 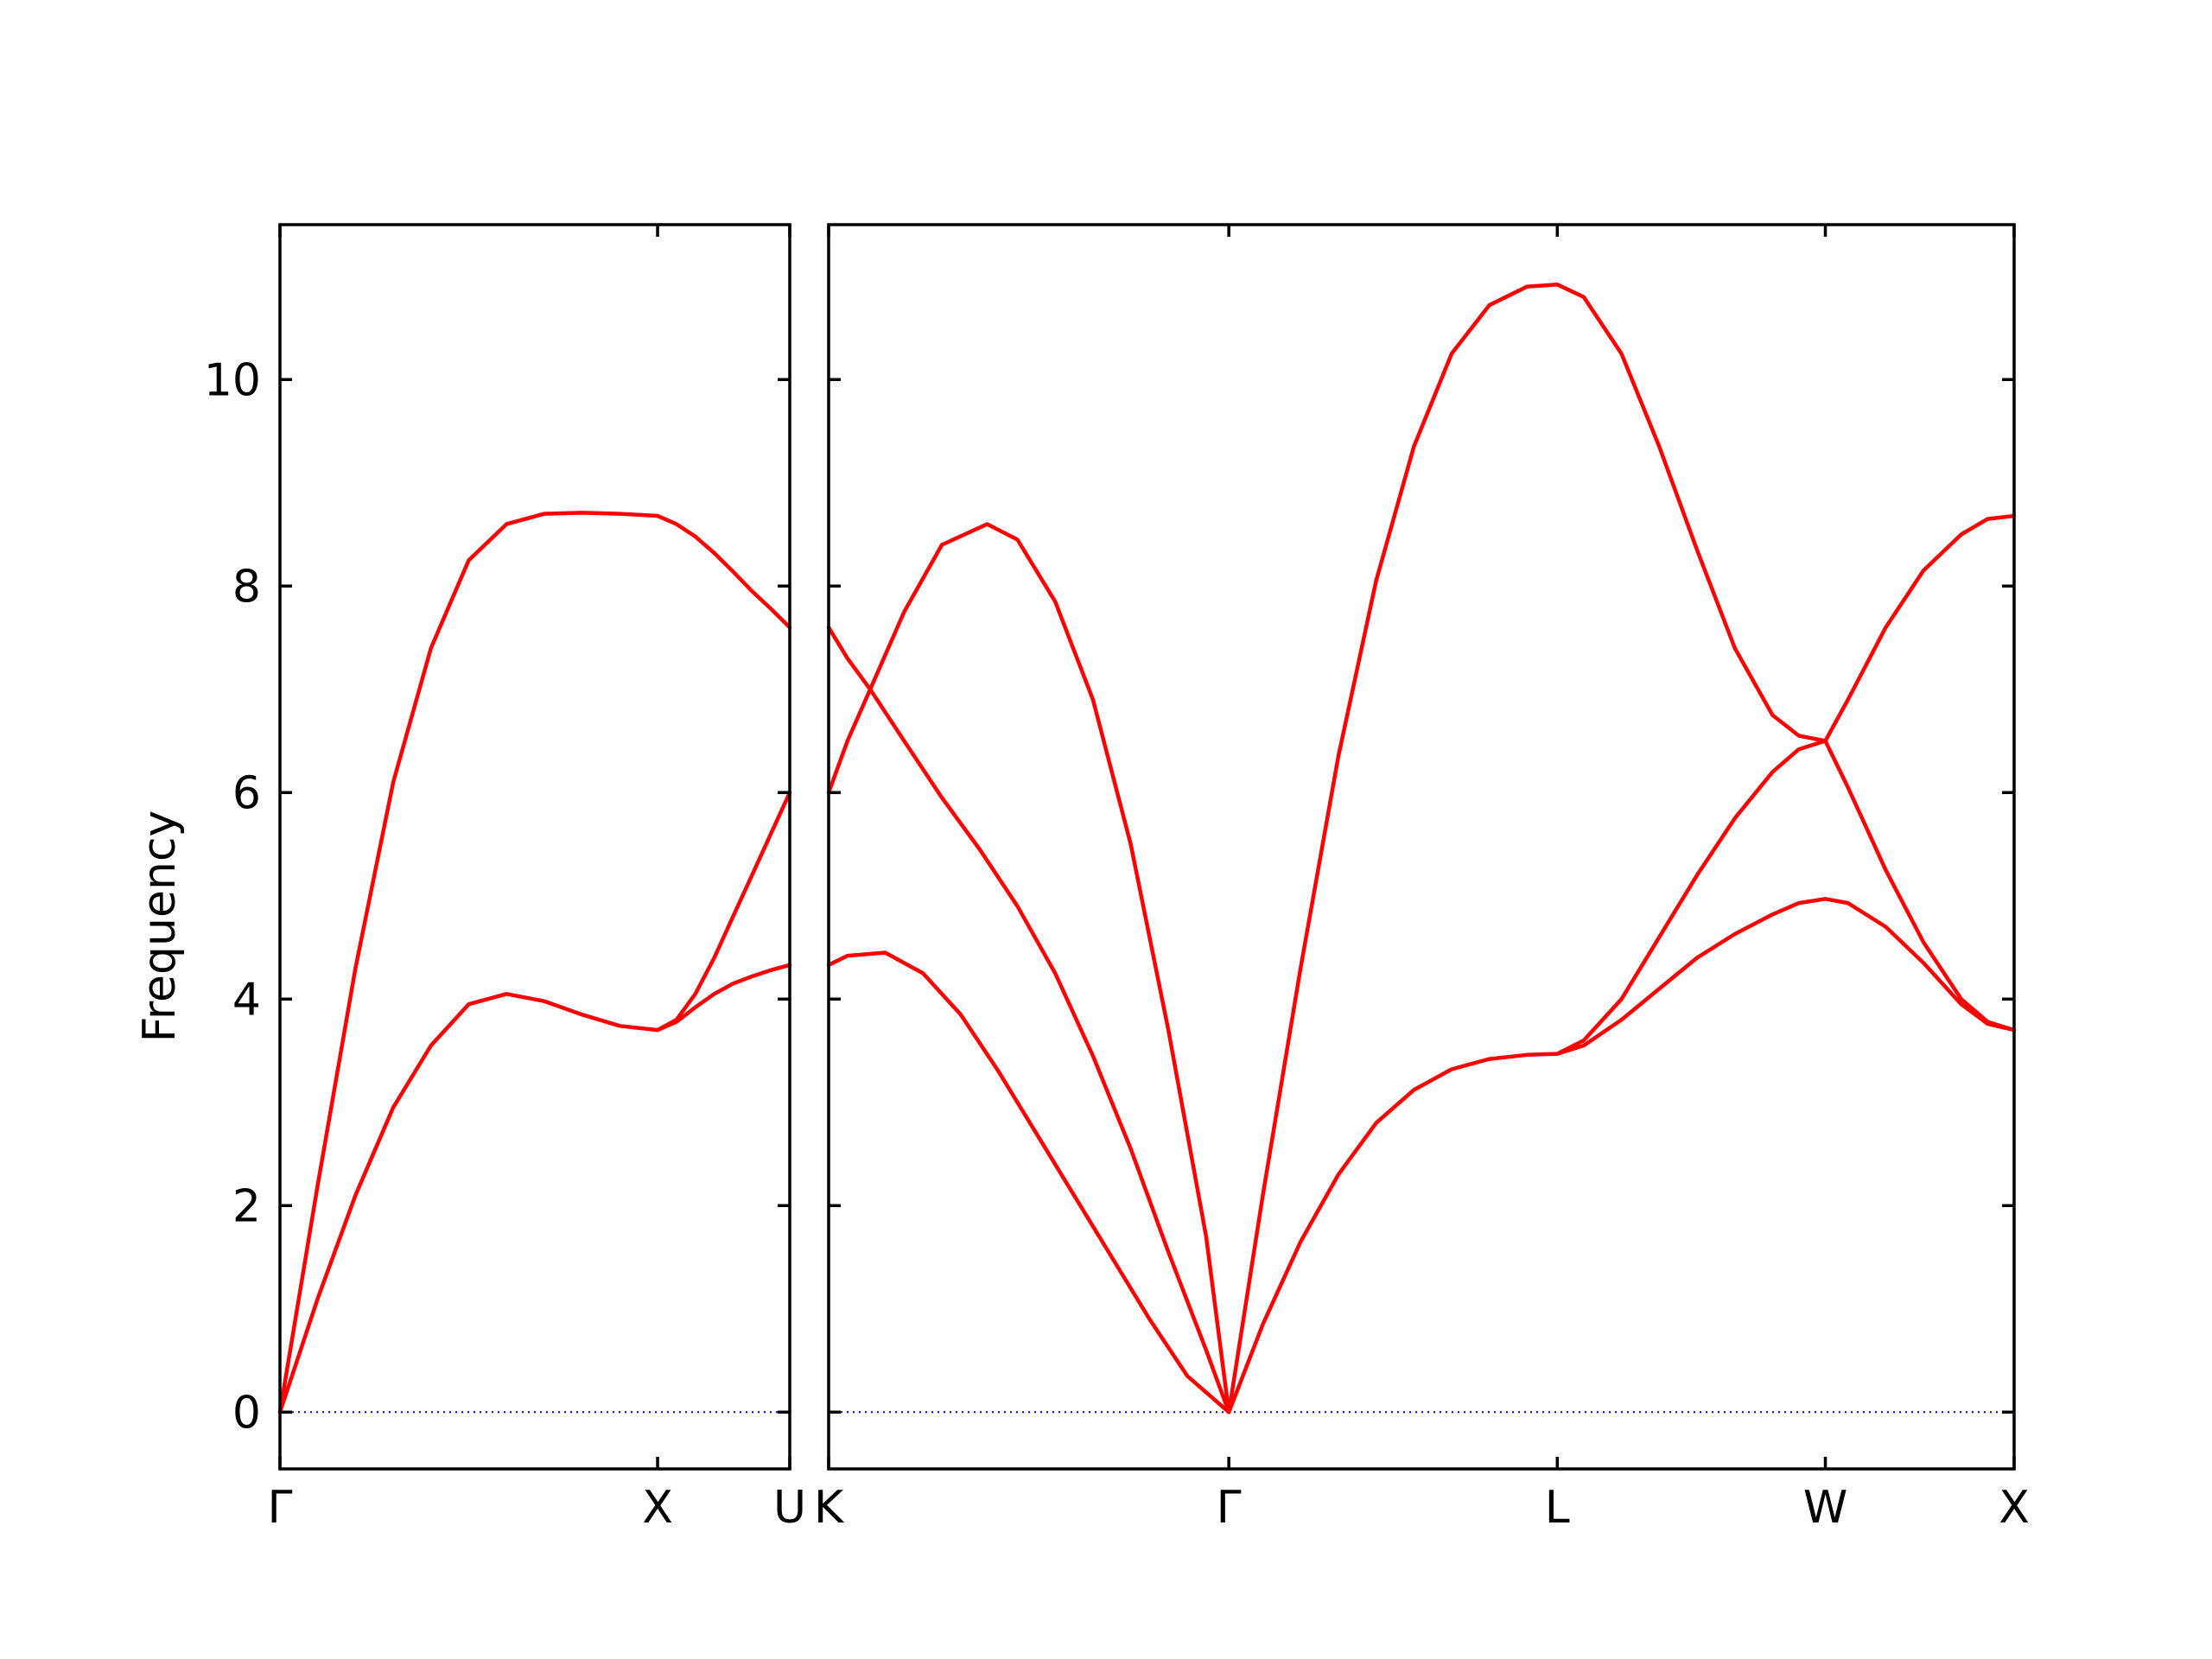 I want to click on x-tick-label: K, so click(x=829, y=1508).